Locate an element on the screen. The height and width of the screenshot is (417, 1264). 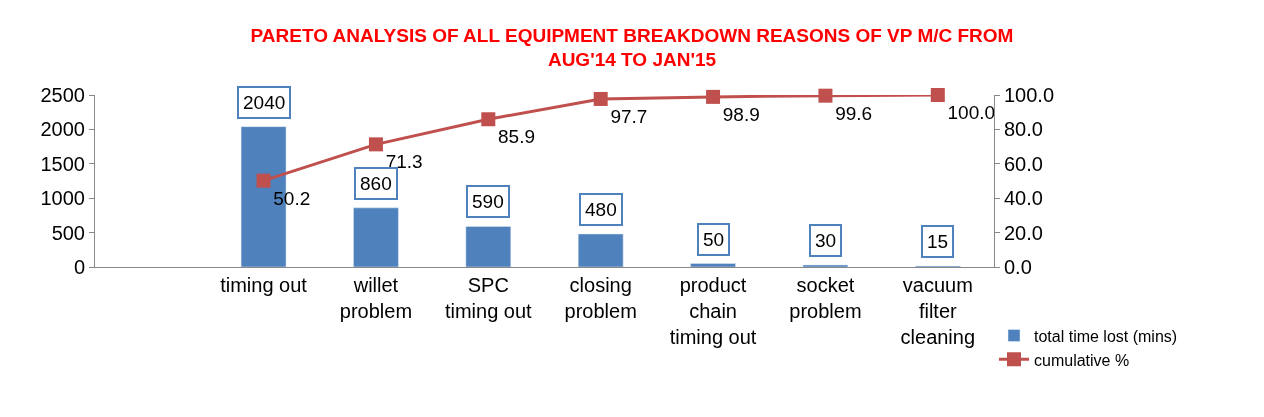
data-label: 590 is located at coordinates (488, 201).